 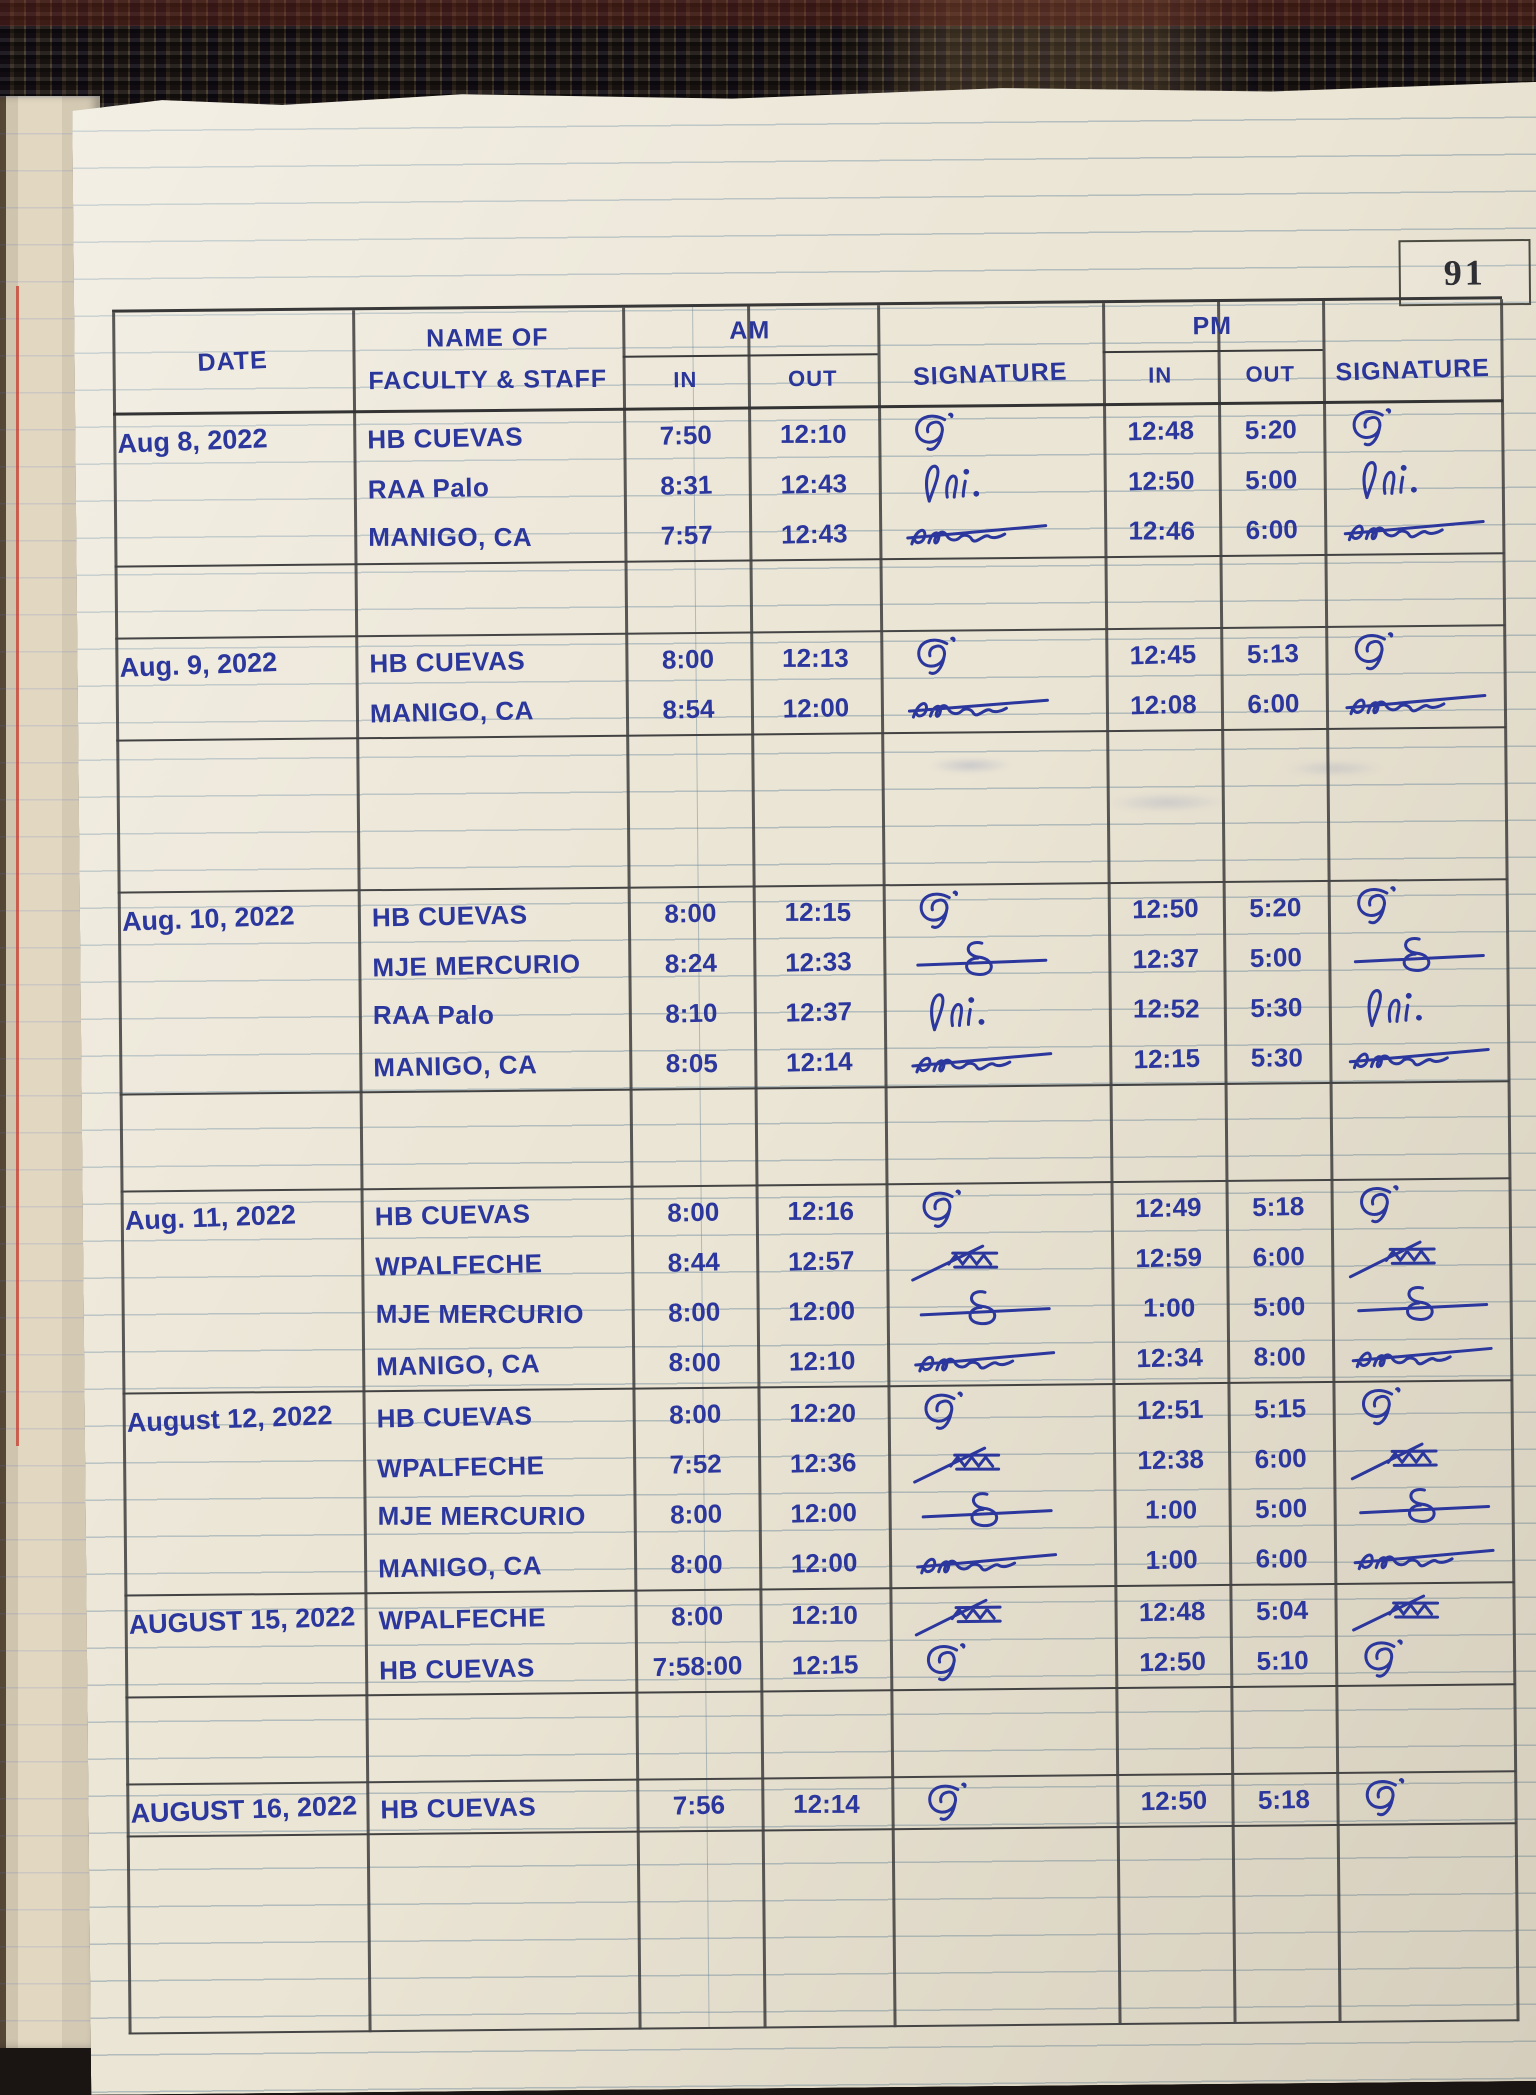 What do you see at coordinates (1212, 327) in the screenshot?
I see `header-pm: PM` at bounding box center [1212, 327].